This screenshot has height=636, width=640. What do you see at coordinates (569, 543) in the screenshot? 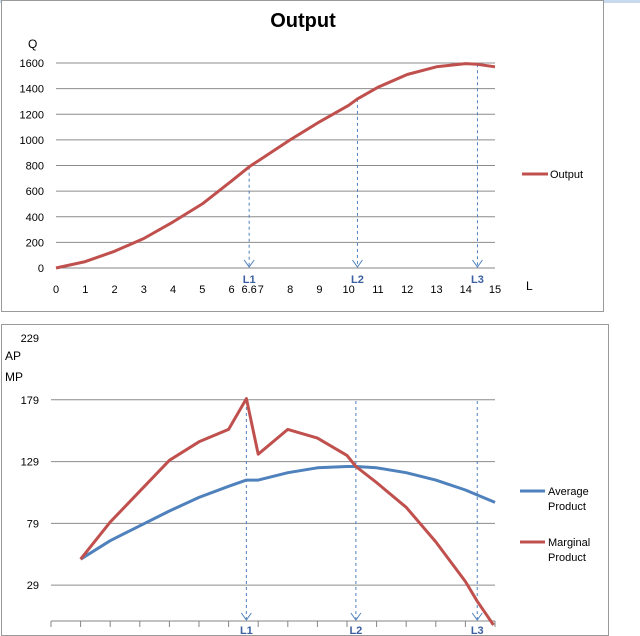
I see `legend-label-marginal-product-line-1: Marginal` at bounding box center [569, 543].